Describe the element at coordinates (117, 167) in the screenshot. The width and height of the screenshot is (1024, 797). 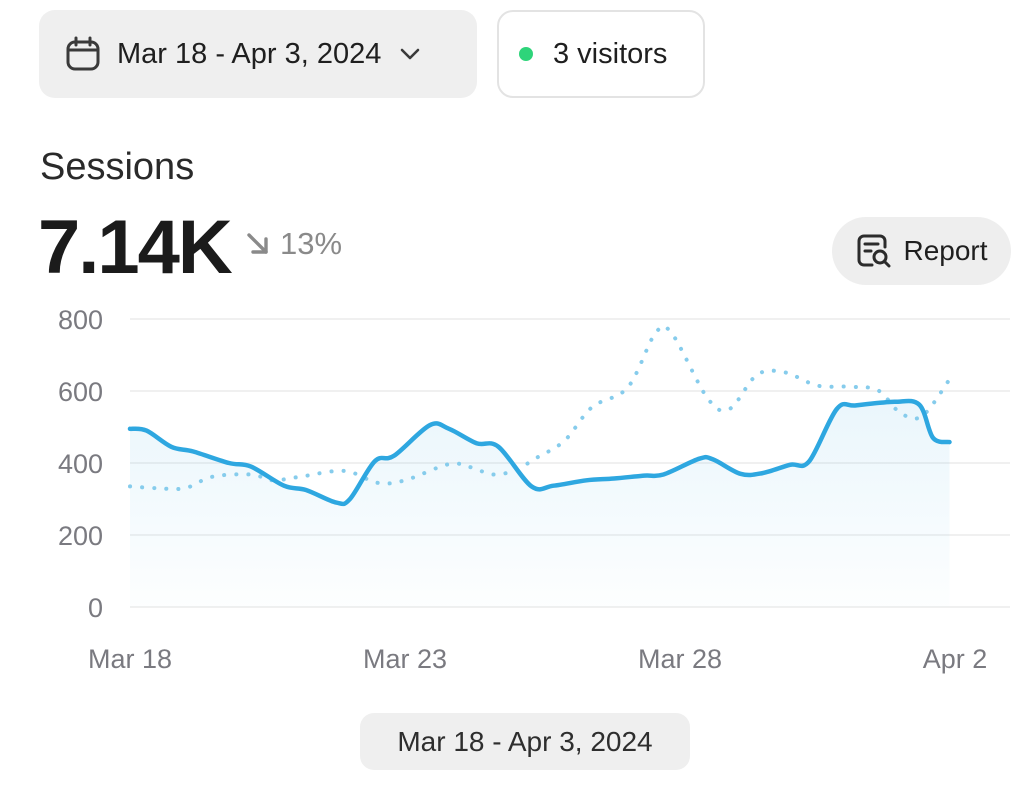
I see `metric-title: Sessions` at that location.